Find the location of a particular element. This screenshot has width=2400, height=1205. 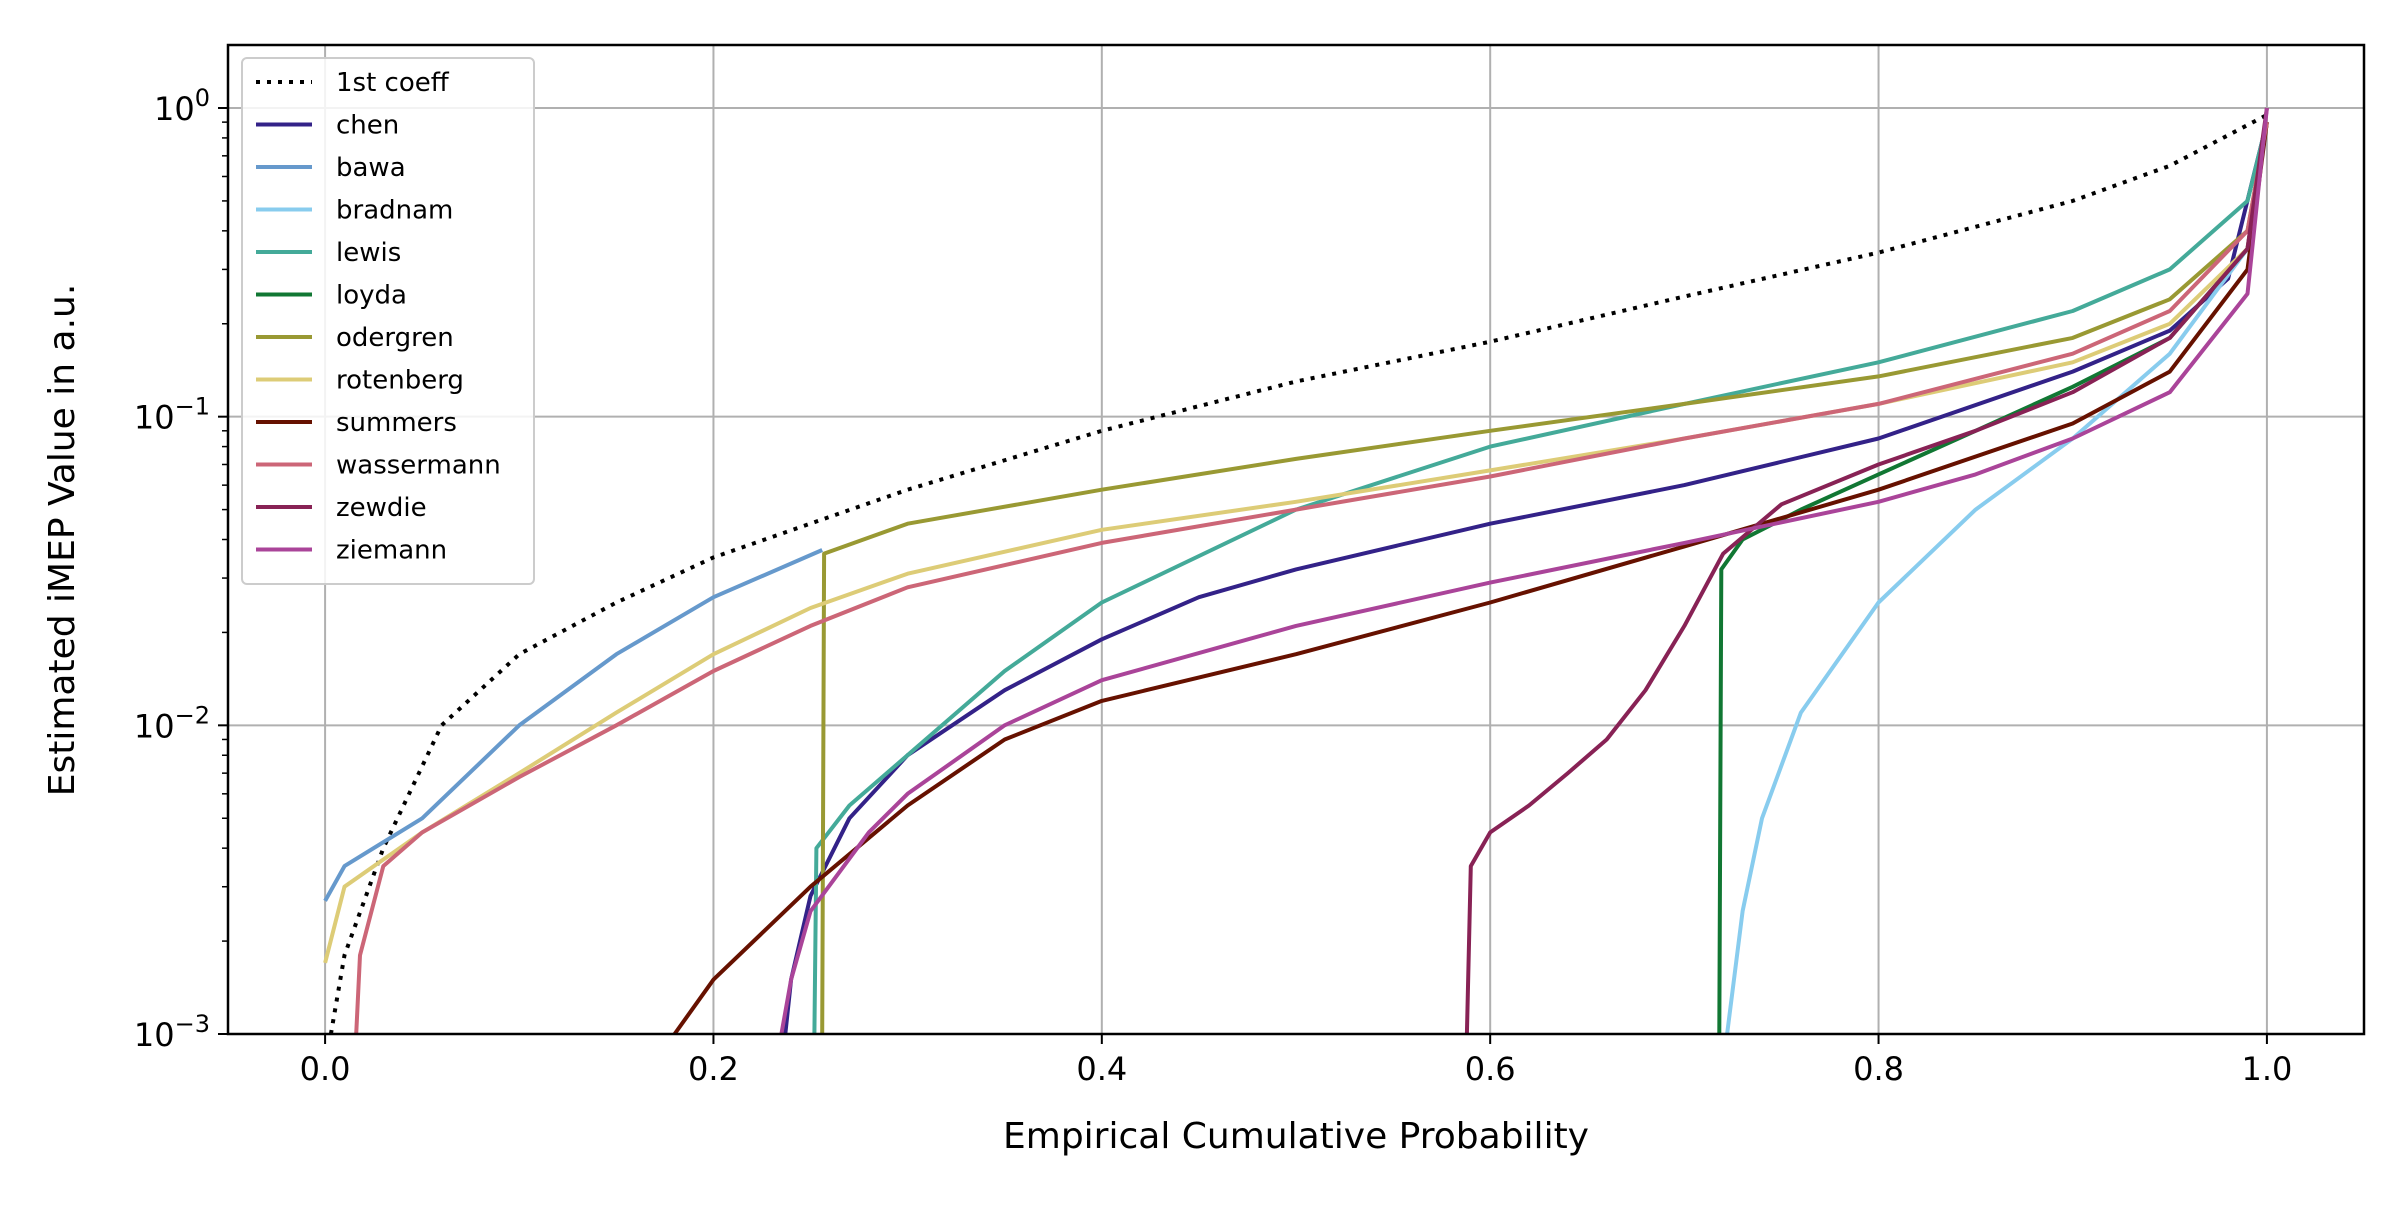

x-tick-label: 0.4 is located at coordinates (1101, 1069).